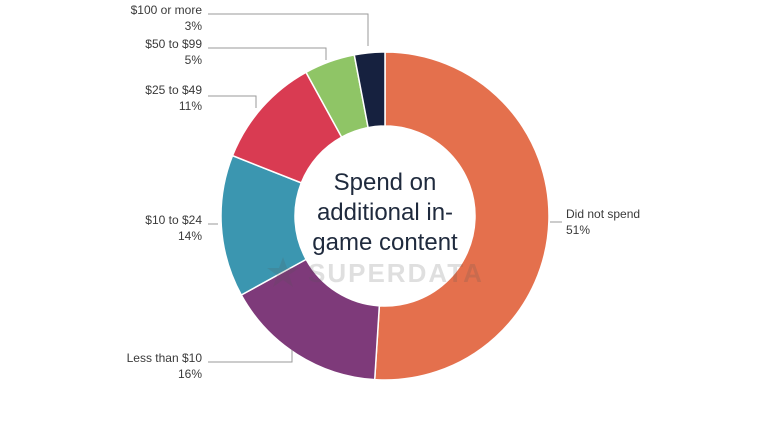 This screenshot has width=770, height=433. What do you see at coordinates (164, 358) in the screenshot?
I see `slice-label-text: Less than $10` at bounding box center [164, 358].